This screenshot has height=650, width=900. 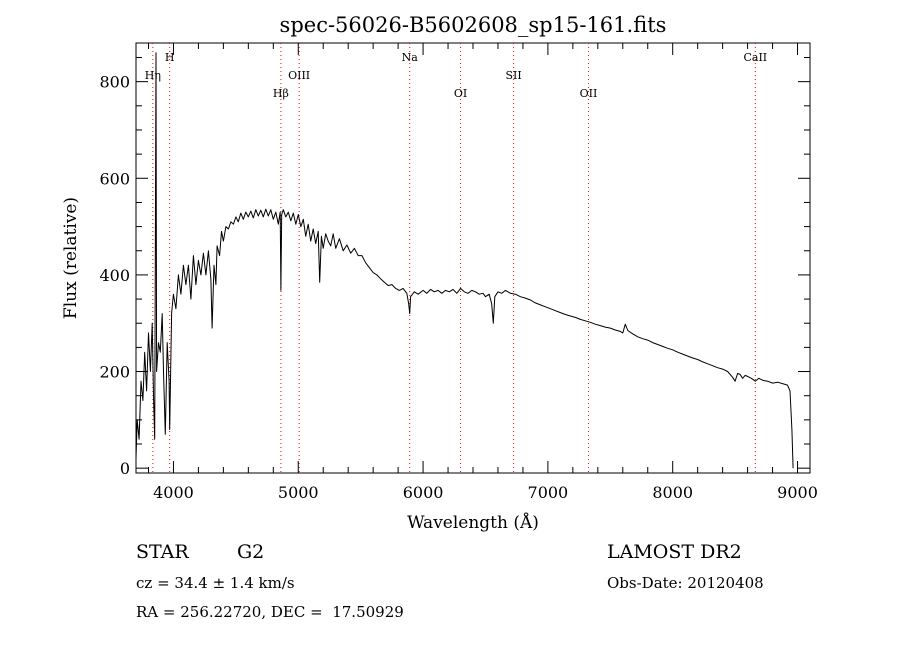 I want to click on x-tick-label: 8000, so click(x=672, y=492).